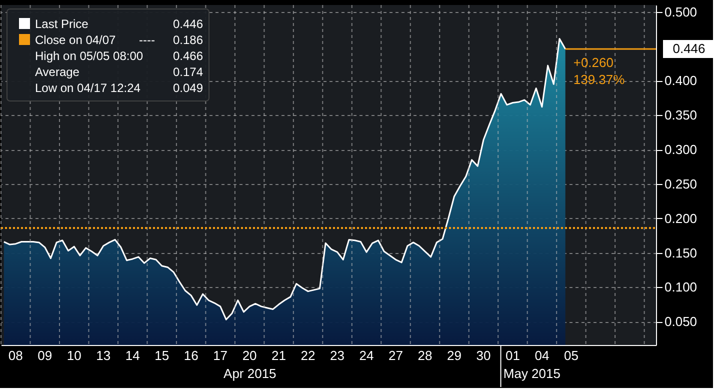  Describe the element at coordinates (250, 373) in the screenshot. I see `text: Apr 2015` at that location.